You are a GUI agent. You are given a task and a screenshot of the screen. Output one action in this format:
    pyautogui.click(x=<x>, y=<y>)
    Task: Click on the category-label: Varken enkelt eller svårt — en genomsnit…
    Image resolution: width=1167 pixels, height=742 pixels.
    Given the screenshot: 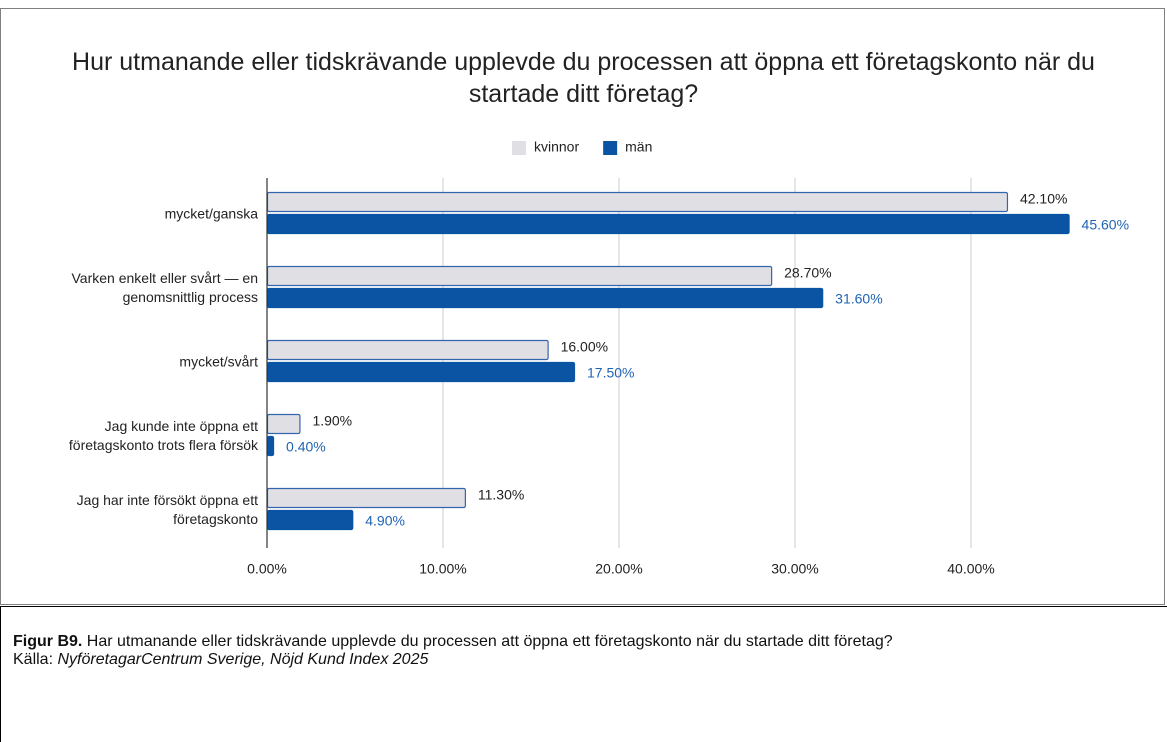 What is the action you would take?
    pyautogui.click(x=165, y=287)
    